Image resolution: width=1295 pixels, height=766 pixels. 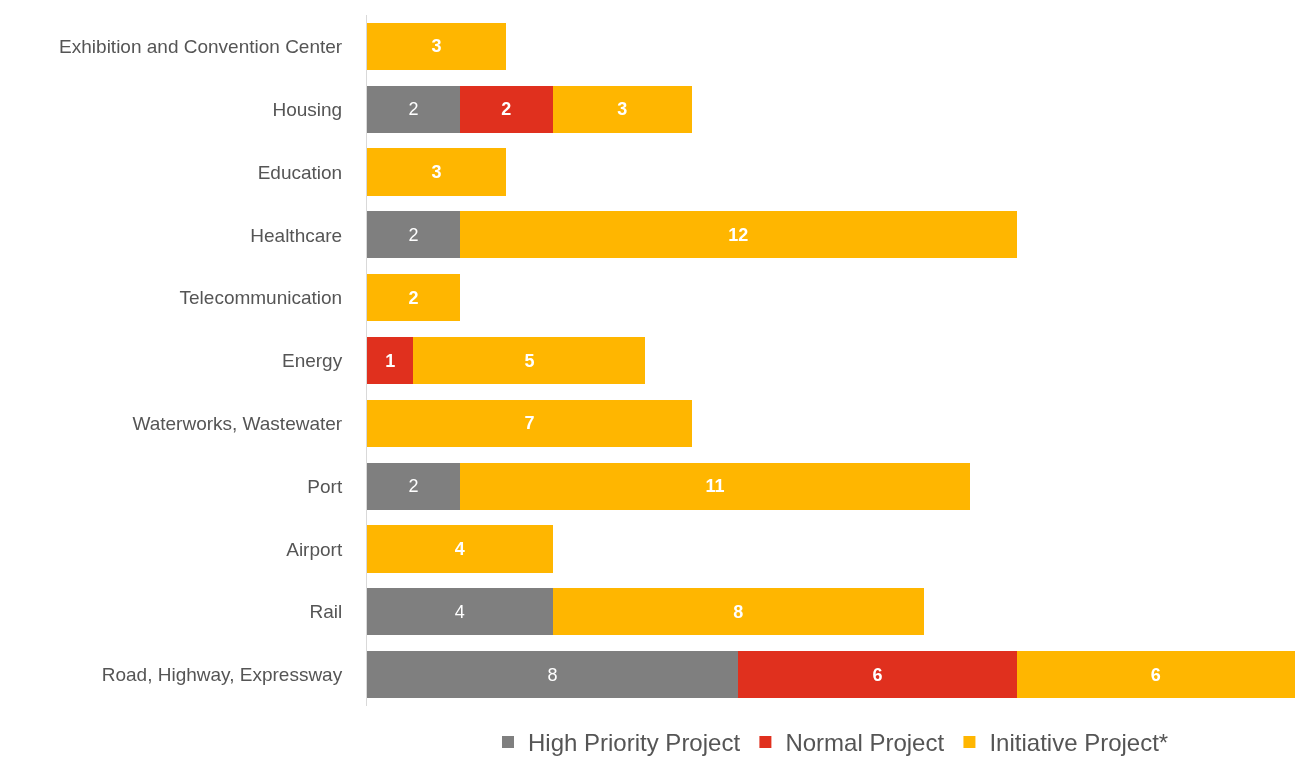 I want to click on y-tick-label: Education, so click(x=300, y=172).